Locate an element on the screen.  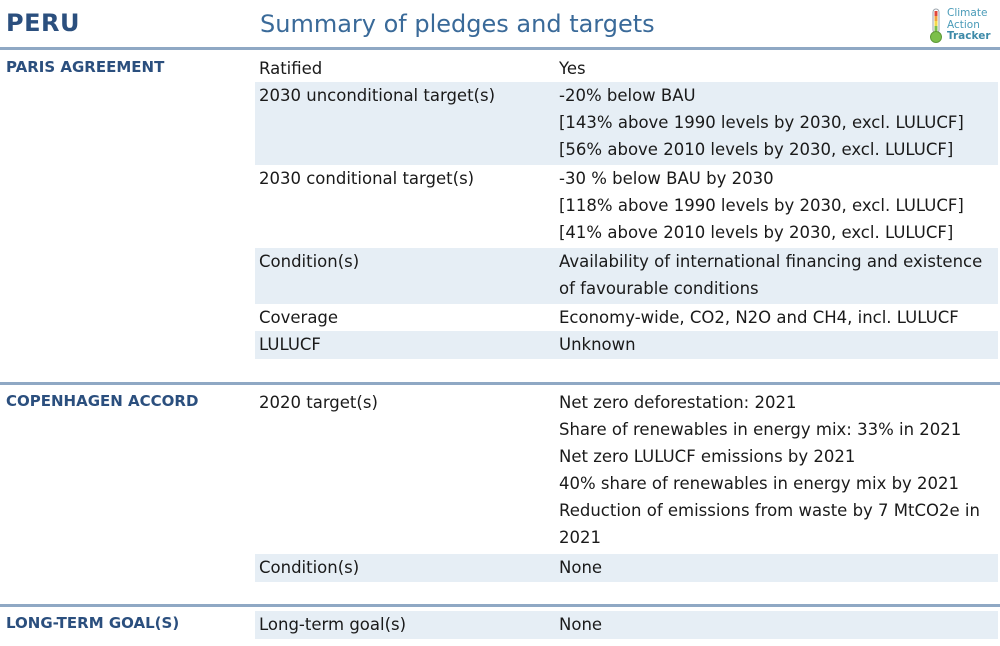
row-key: LULUCF is located at coordinates (290, 344).